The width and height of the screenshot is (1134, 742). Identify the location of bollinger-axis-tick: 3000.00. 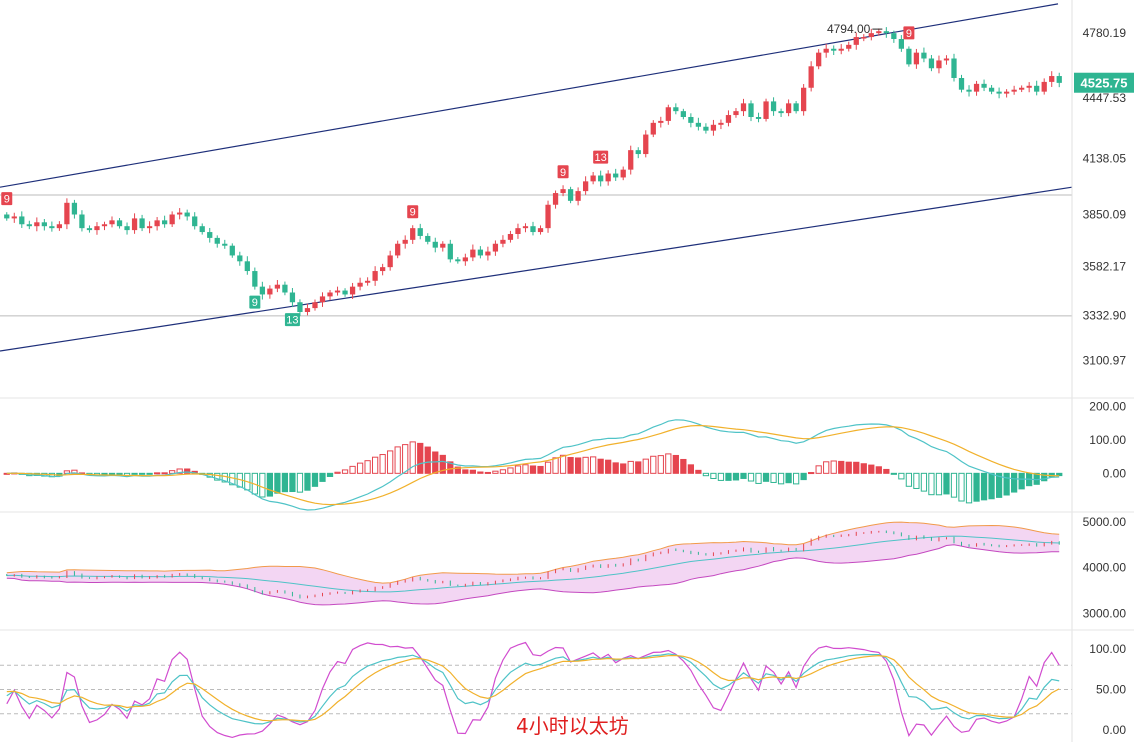
(1105, 614).